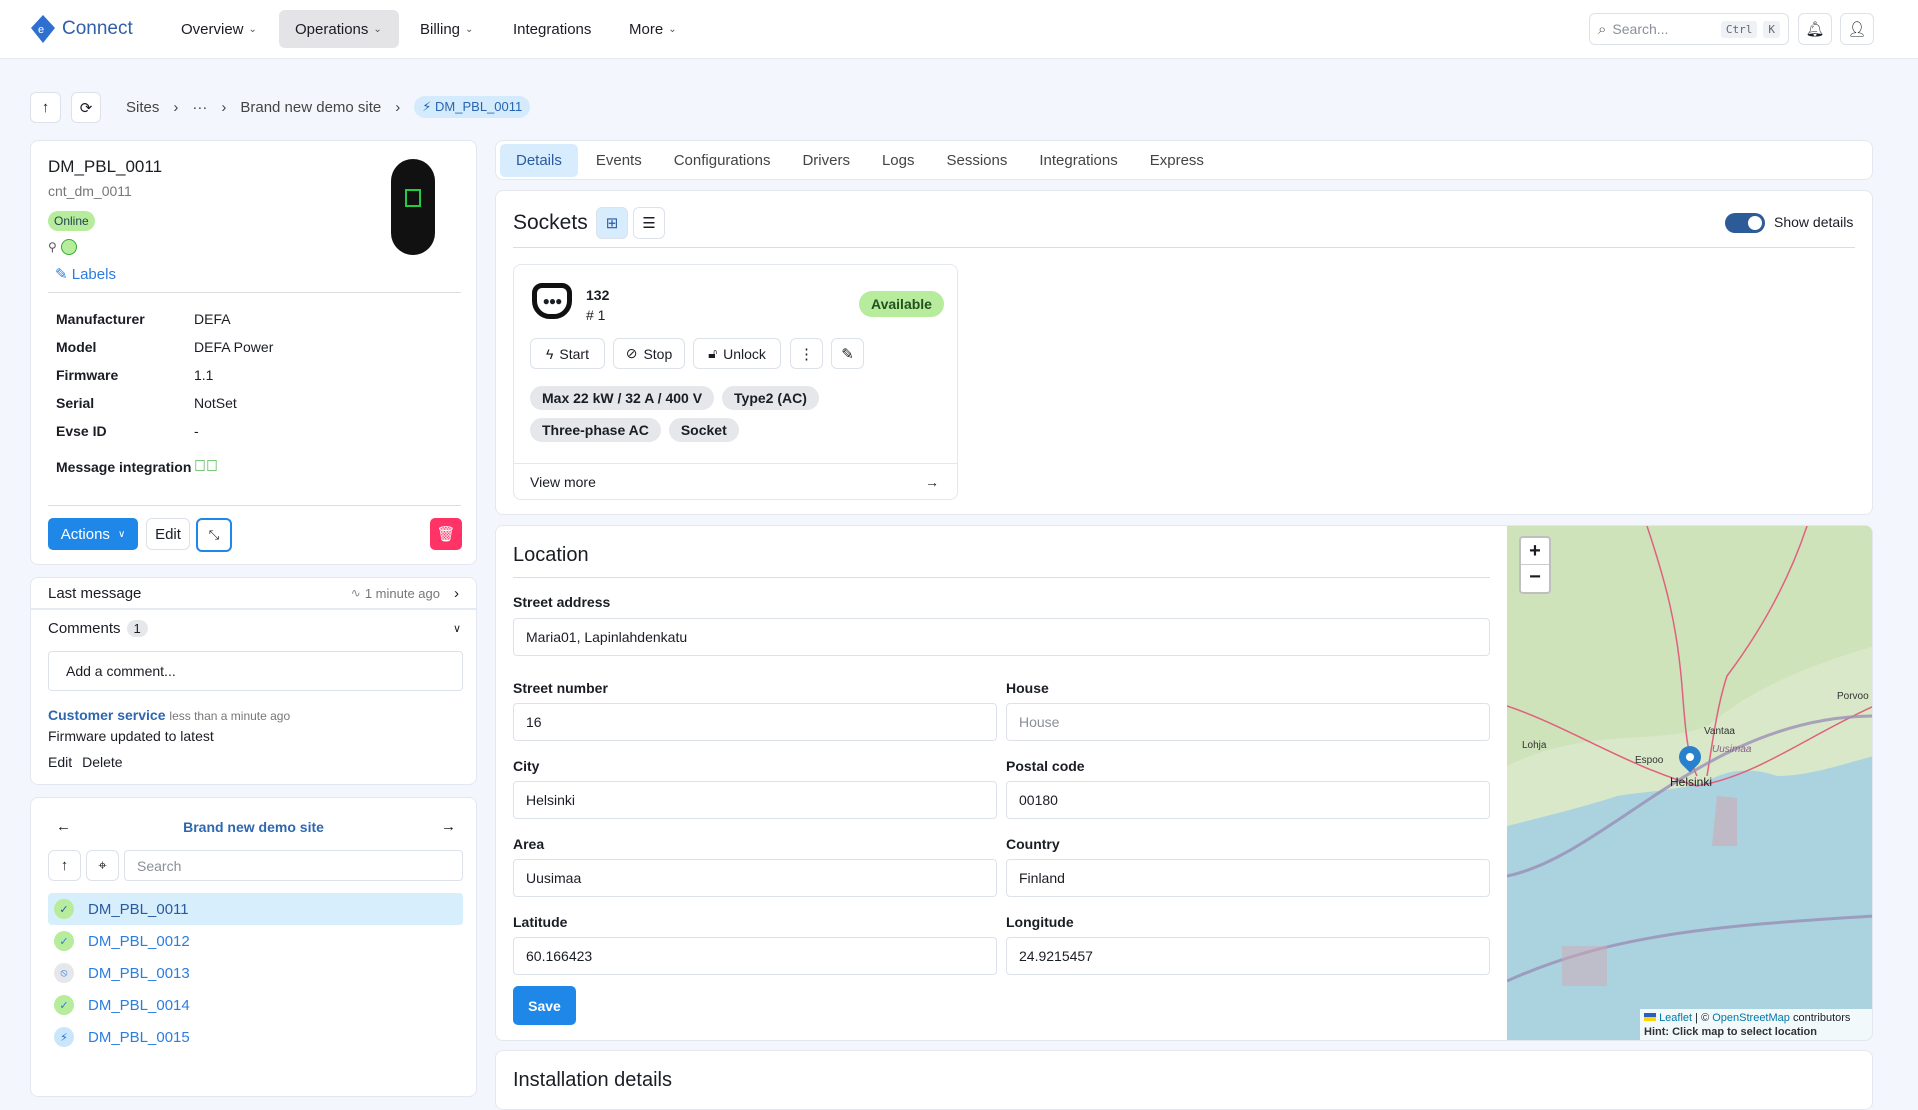 The height and width of the screenshot is (1110, 1918). Describe the element at coordinates (1176, 160) in the screenshot. I see `tab-express: Express` at that location.